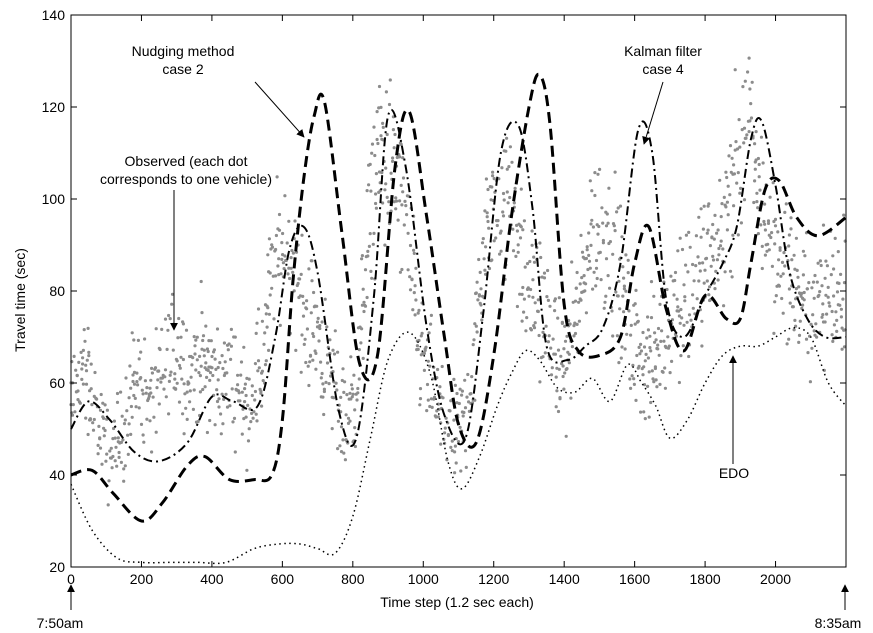 Image resolution: width=873 pixels, height=633 pixels. What do you see at coordinates (212, 579) in the screenshot?
I see `x-tick-label: 400` at bounding box center [212, 579].